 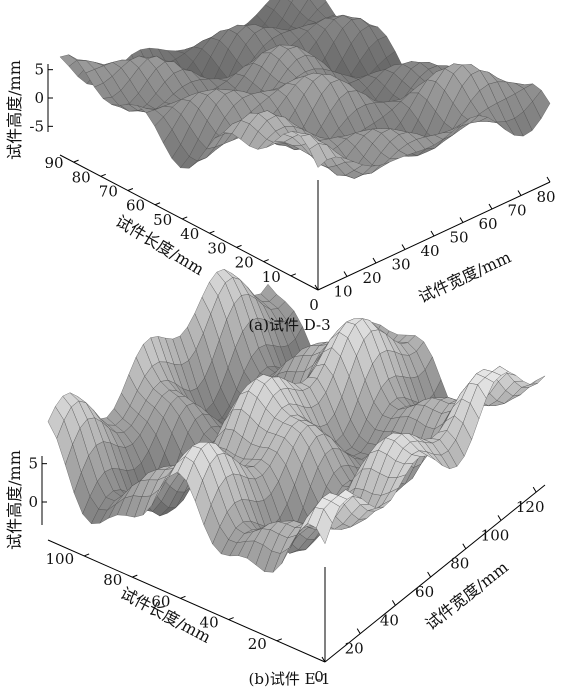 I want to click on x-tick-label: 100, so click(x=59, y=559).